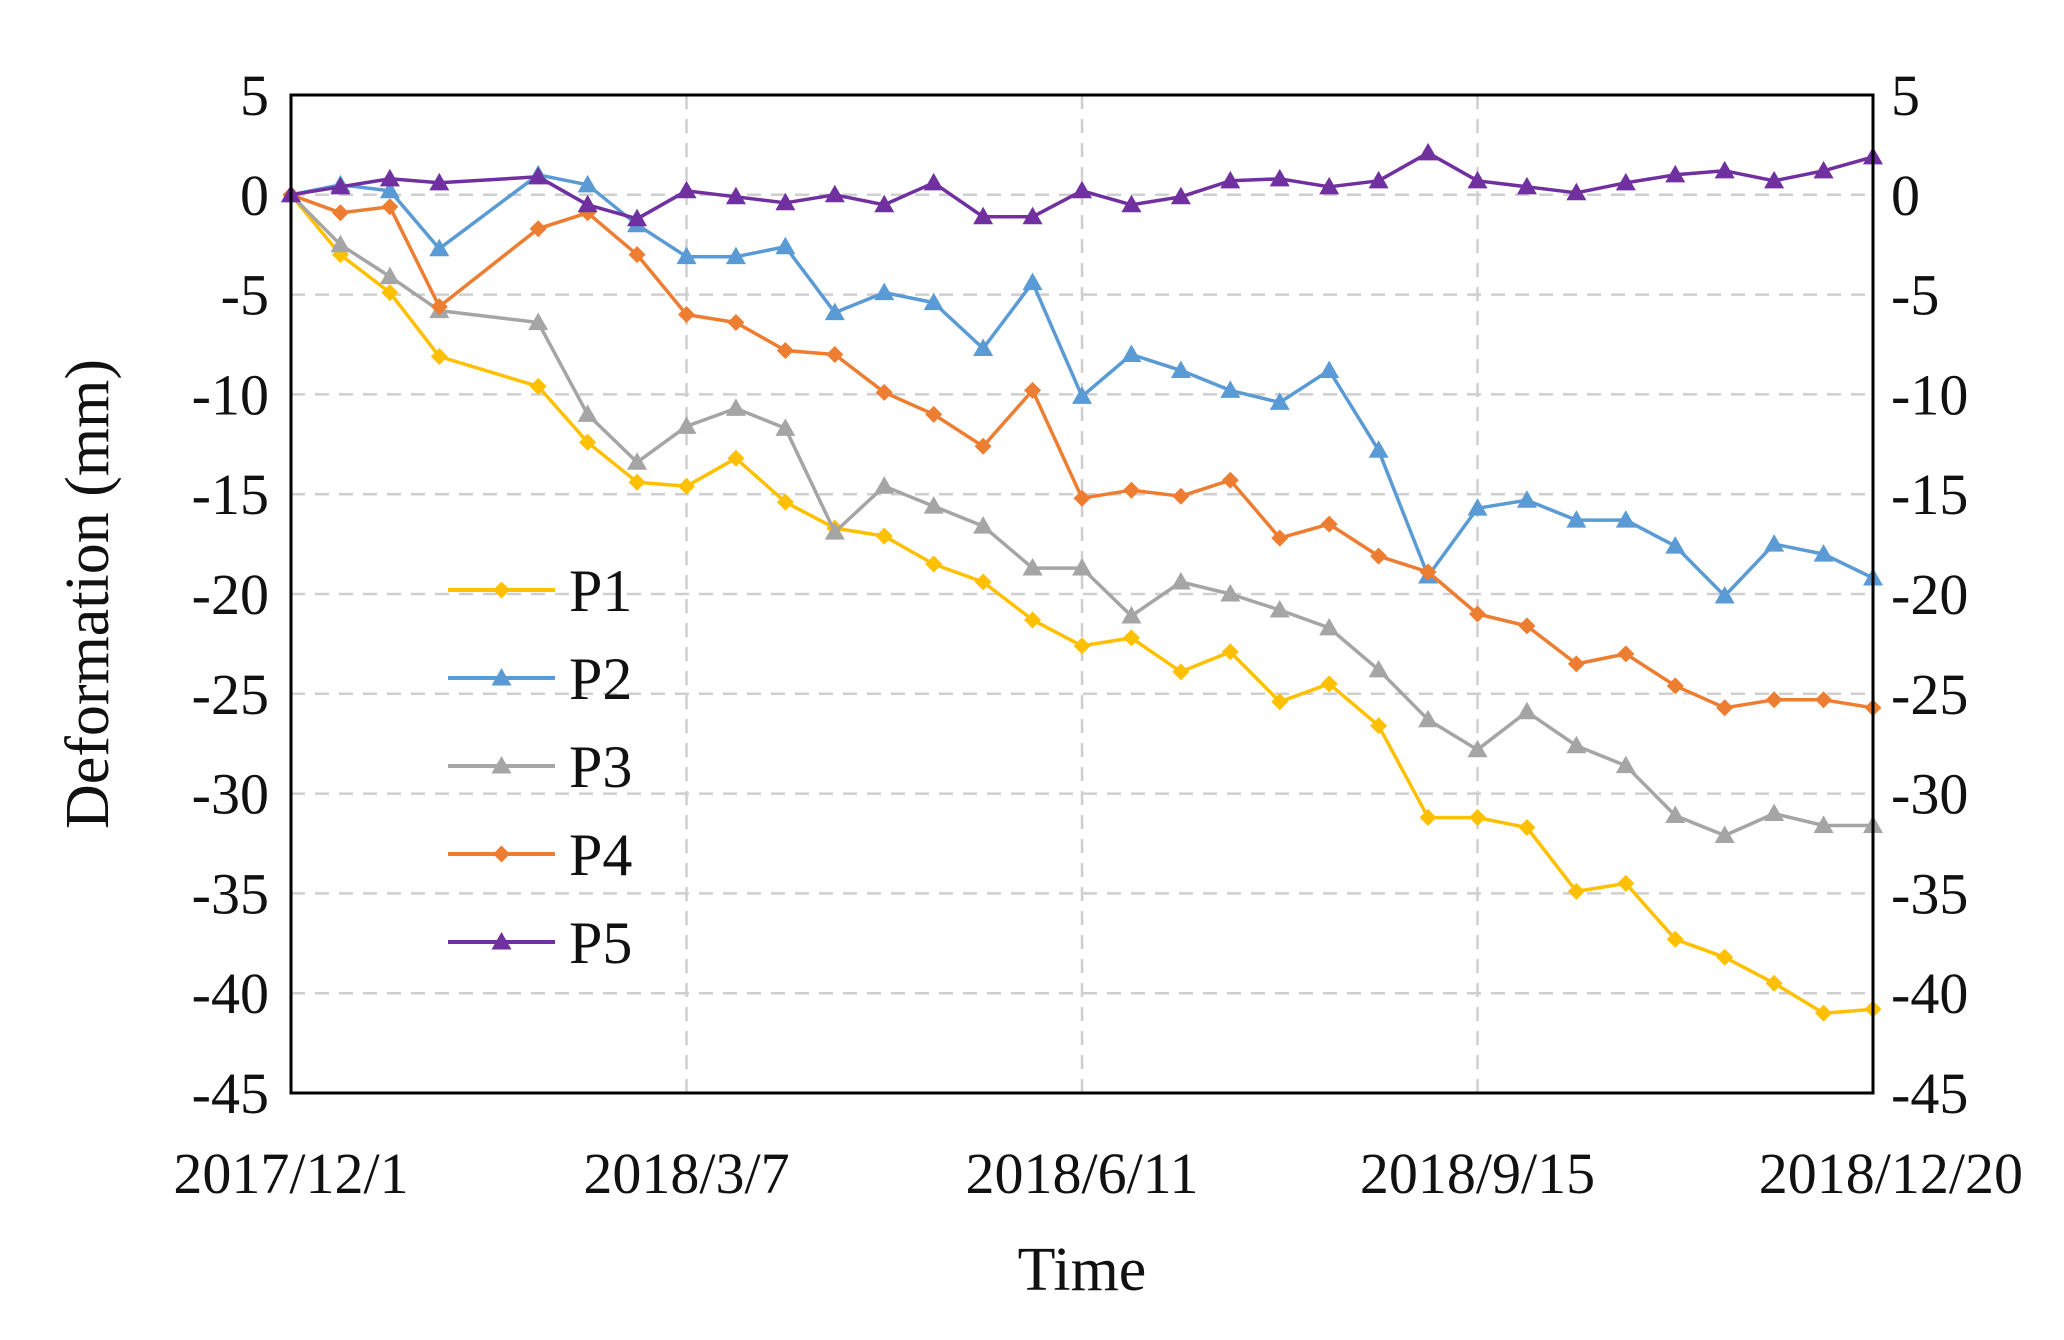 The height and width of the screenshot is (1340, 2064). I want to click on legend-label: P5, so click(600, 943).